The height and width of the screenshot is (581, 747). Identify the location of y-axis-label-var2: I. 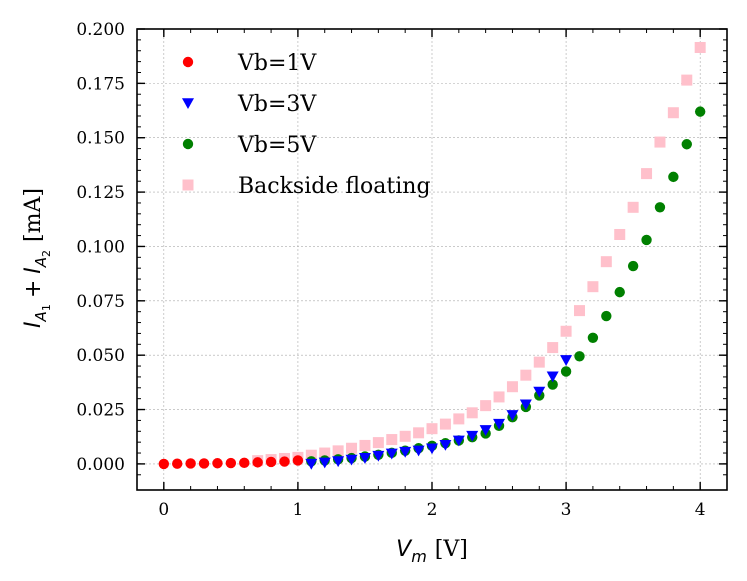
(33, 270).